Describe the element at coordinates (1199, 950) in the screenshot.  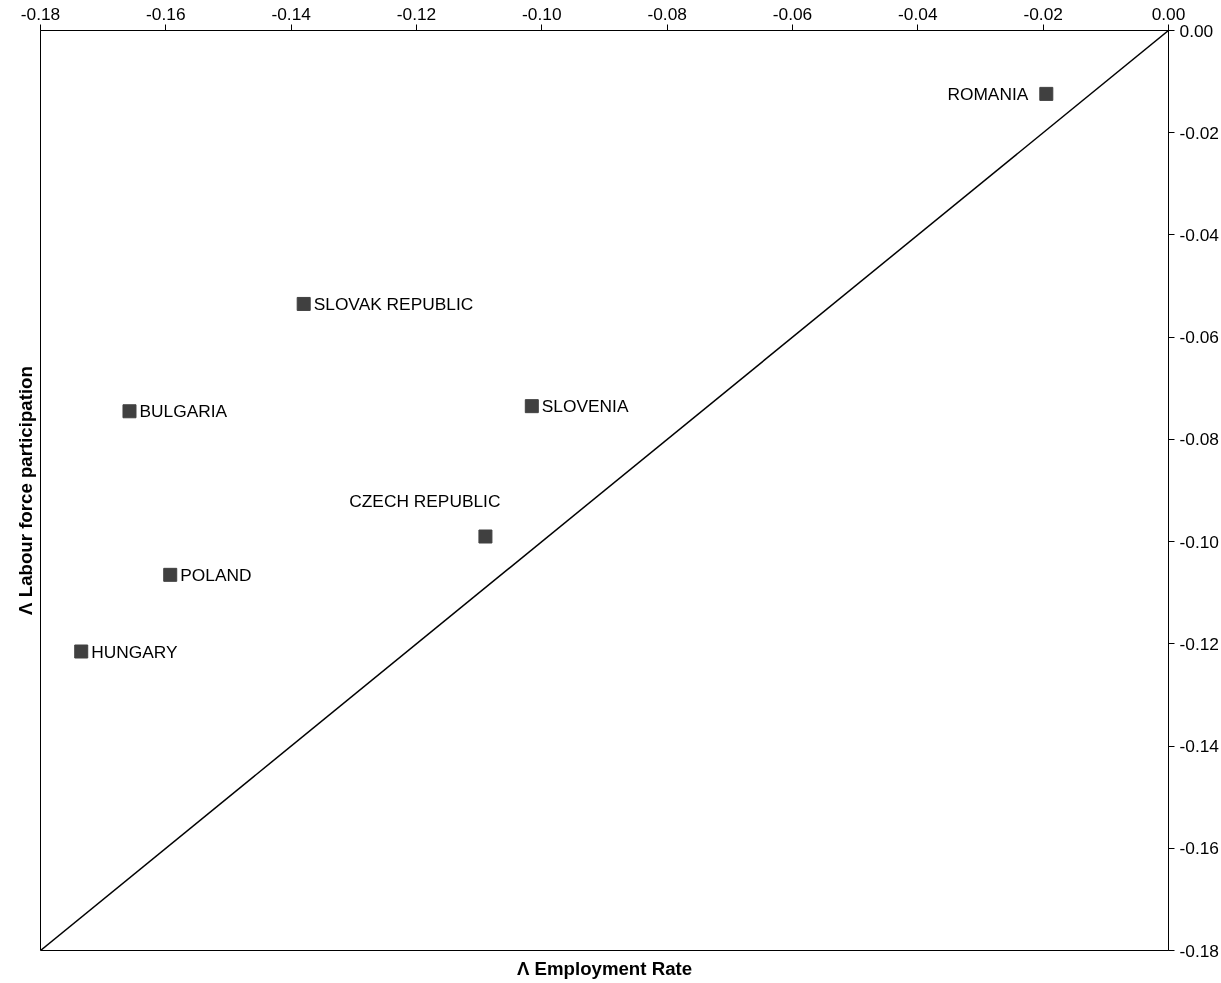
I see `y-tick-label: -0.18` at that location.